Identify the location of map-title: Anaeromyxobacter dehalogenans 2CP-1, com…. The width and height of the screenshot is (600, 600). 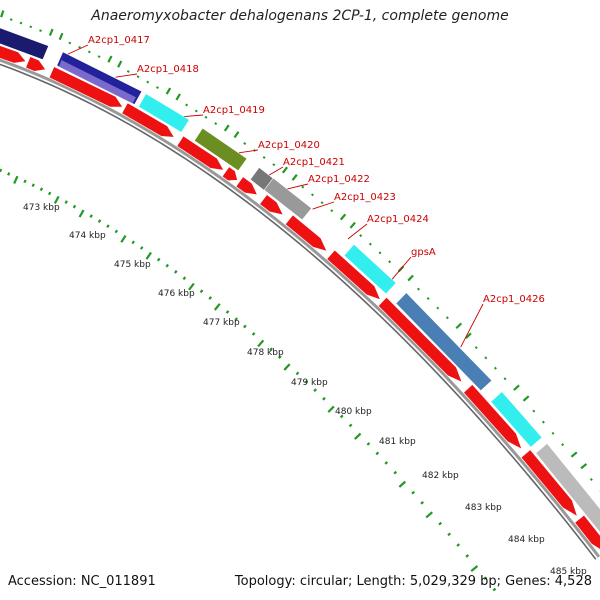
(300, 16).